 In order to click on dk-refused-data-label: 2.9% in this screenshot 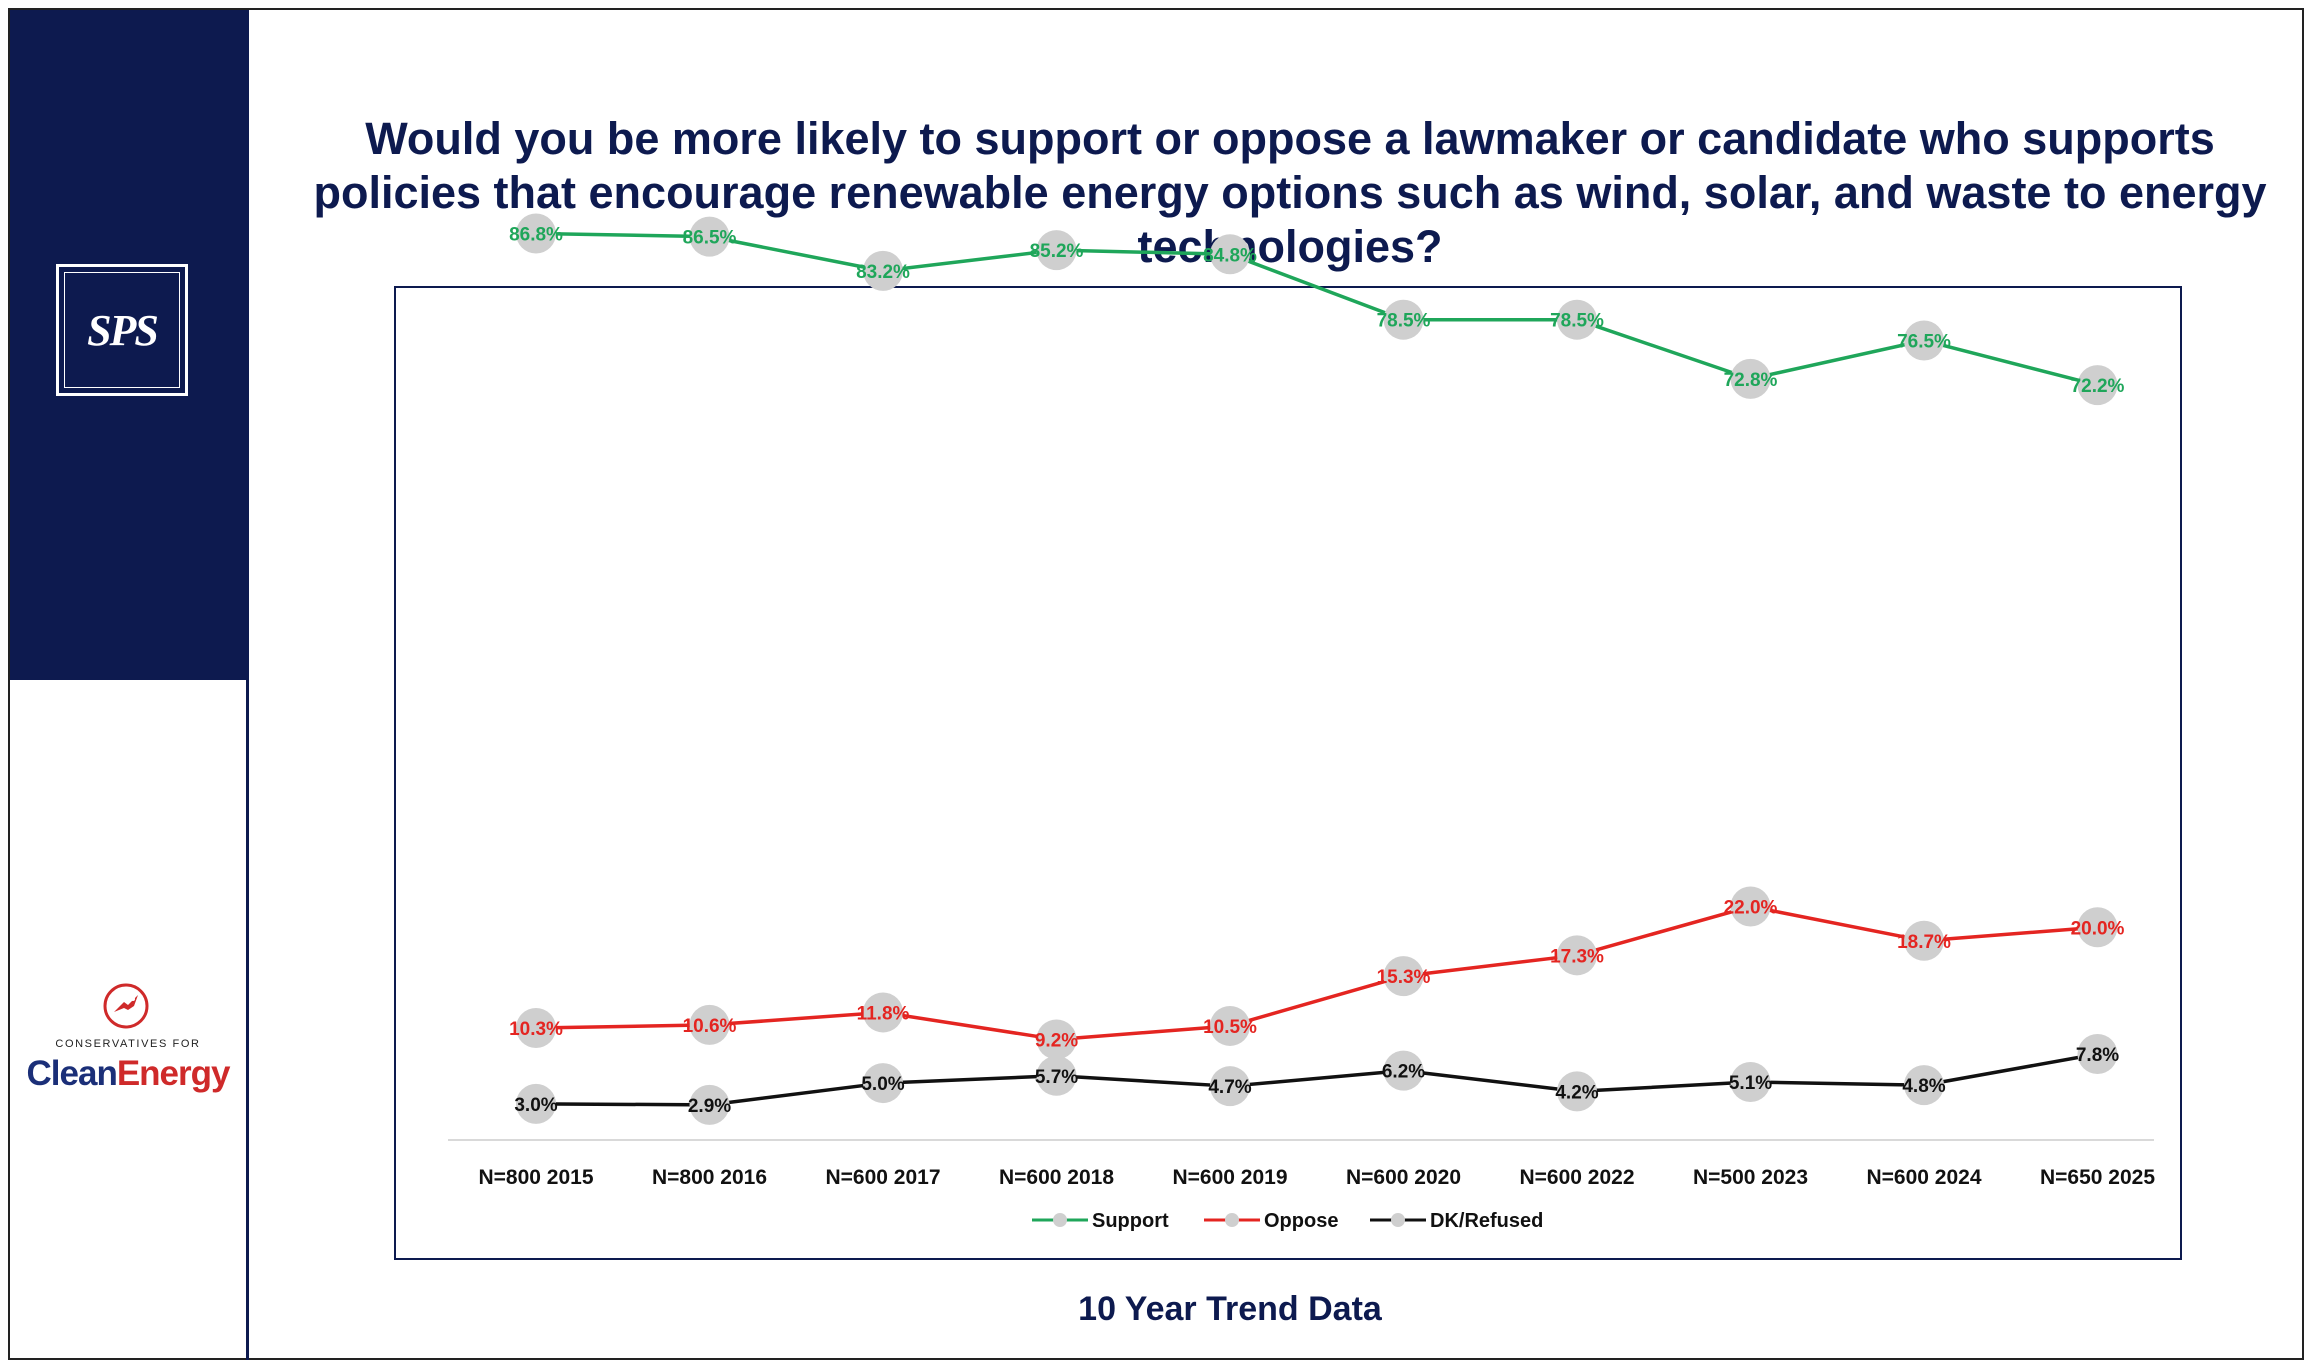, I will do `click(709, 1106)`.